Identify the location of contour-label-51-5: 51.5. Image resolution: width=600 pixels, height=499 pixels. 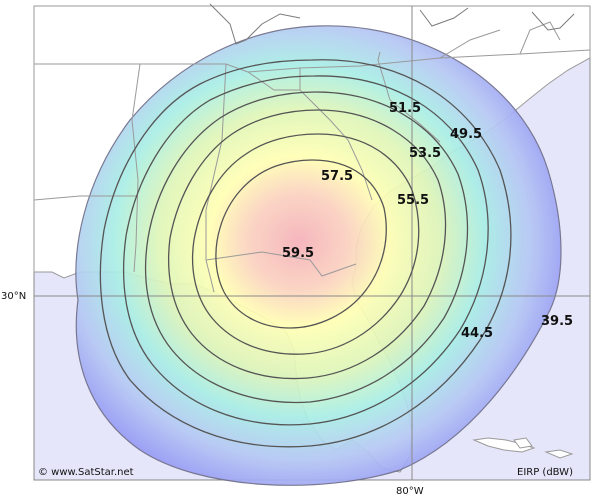
(405, 108).